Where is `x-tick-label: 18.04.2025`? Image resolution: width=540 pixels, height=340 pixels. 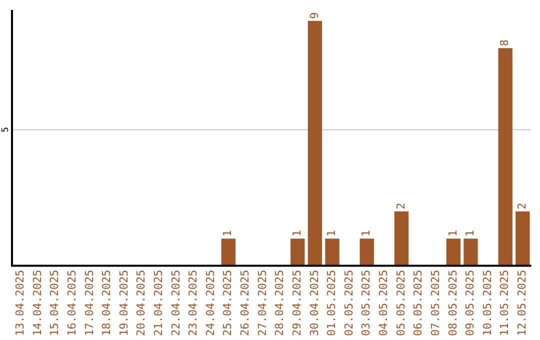 x-tick-label: 18.04.2025 is located at coordinates (107, 303).